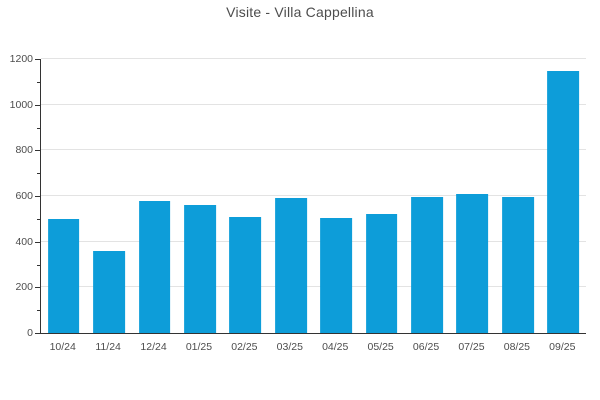 The width and height of the screenshot is (600, 400). Describe the element at coordinates (24, 287) in the screenshot. I see `y-tick-label: 200` at that location.